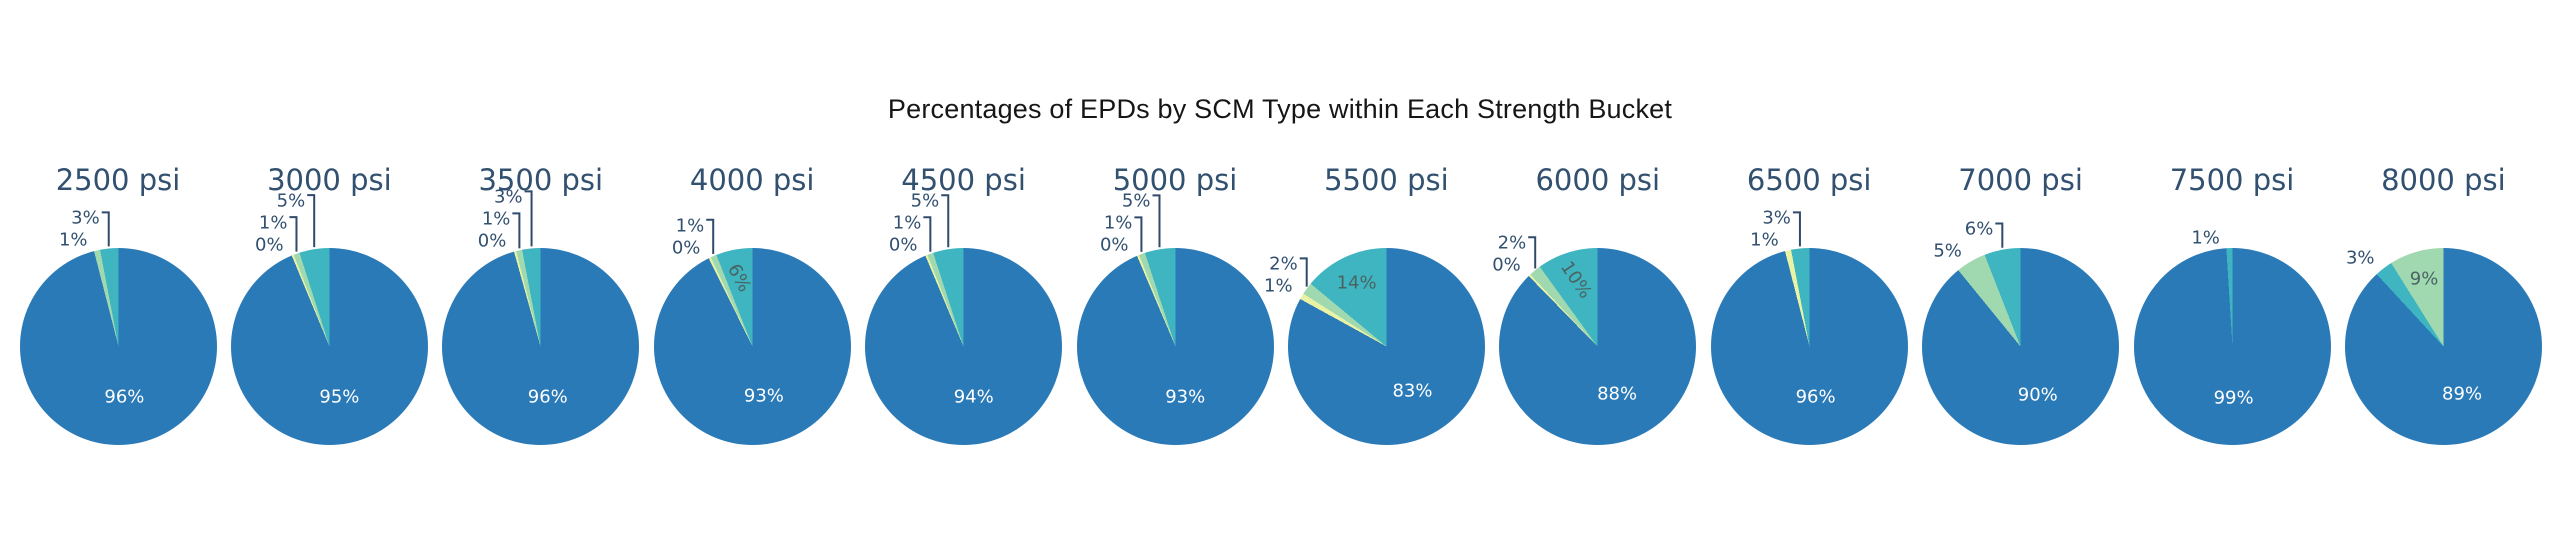 Image resolution: width=2560 pixels, height=549 pixels. What do you see at coordinates (2020, 180) in the screenshot?
I see `pie-title: 7000 psi` at bounding box center [2020, 180].